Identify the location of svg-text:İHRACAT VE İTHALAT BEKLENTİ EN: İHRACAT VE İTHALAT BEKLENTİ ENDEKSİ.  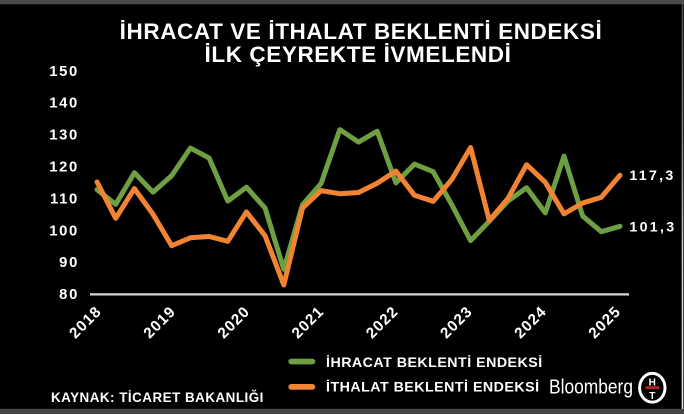
(361, 31).